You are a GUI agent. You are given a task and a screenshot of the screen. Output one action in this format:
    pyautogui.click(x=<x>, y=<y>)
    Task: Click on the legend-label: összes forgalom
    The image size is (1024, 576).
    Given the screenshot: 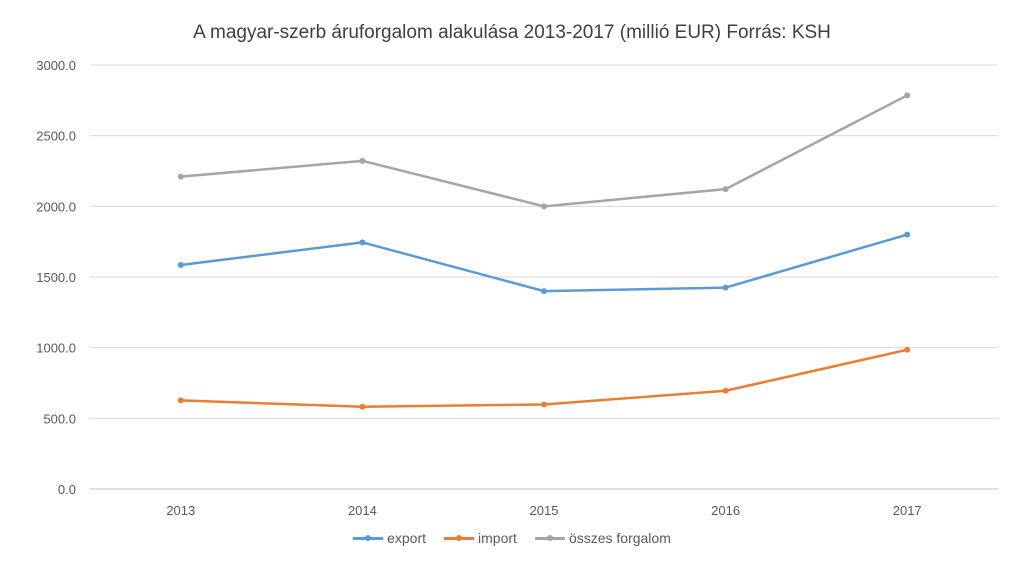 What is the action you would take?
    pyautogui.click(x=619, y=538)
    